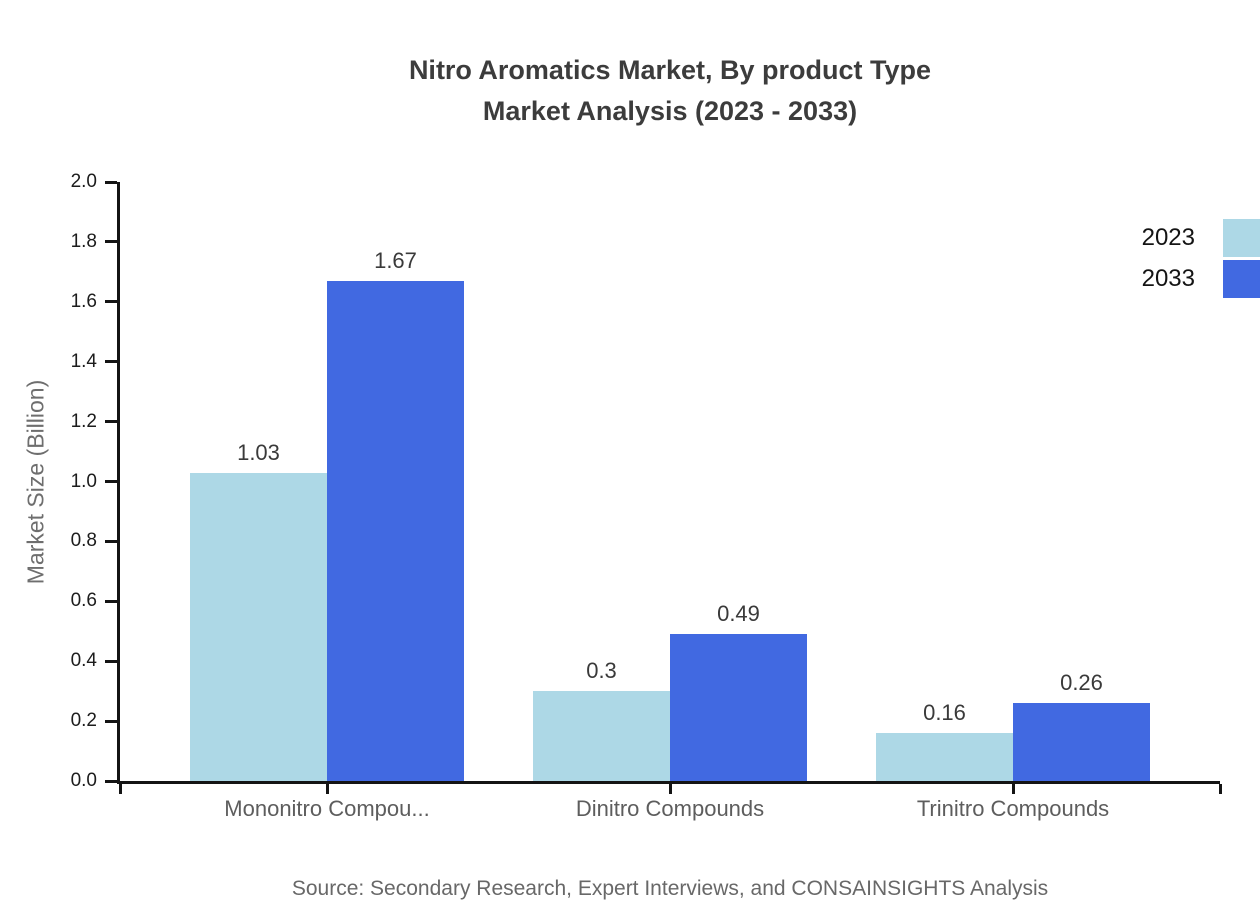 The image size is (1260, 920). Describe the element at coordinates (1168, 237) in the screenshot. I see `legend-label-2023: 2023` at that location.